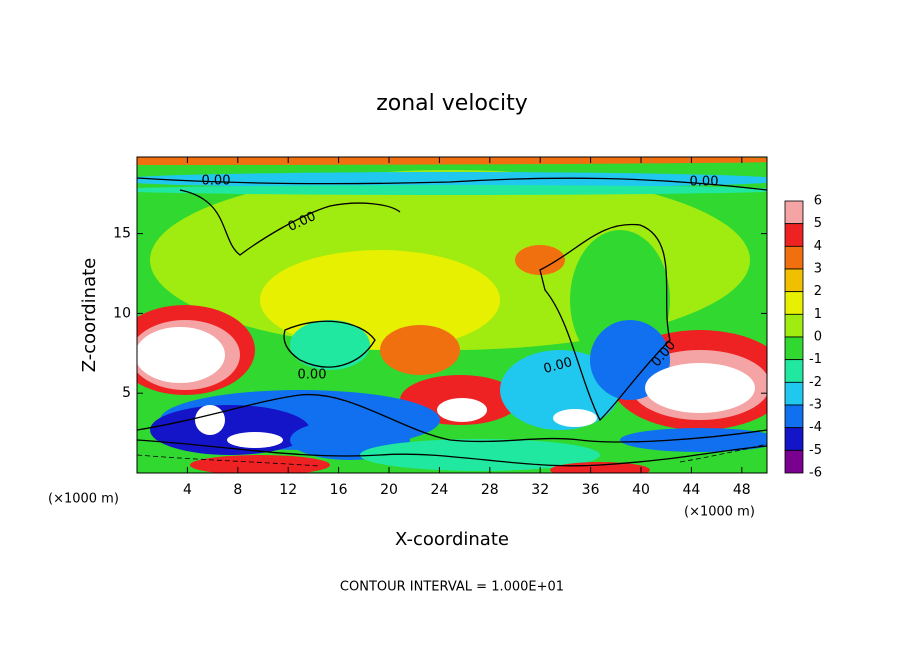 This screenshot has height=654, width=904. Describe the element at coordinates (691, 490) in the screenshot. I see `x-tick-label: 44` at that location.